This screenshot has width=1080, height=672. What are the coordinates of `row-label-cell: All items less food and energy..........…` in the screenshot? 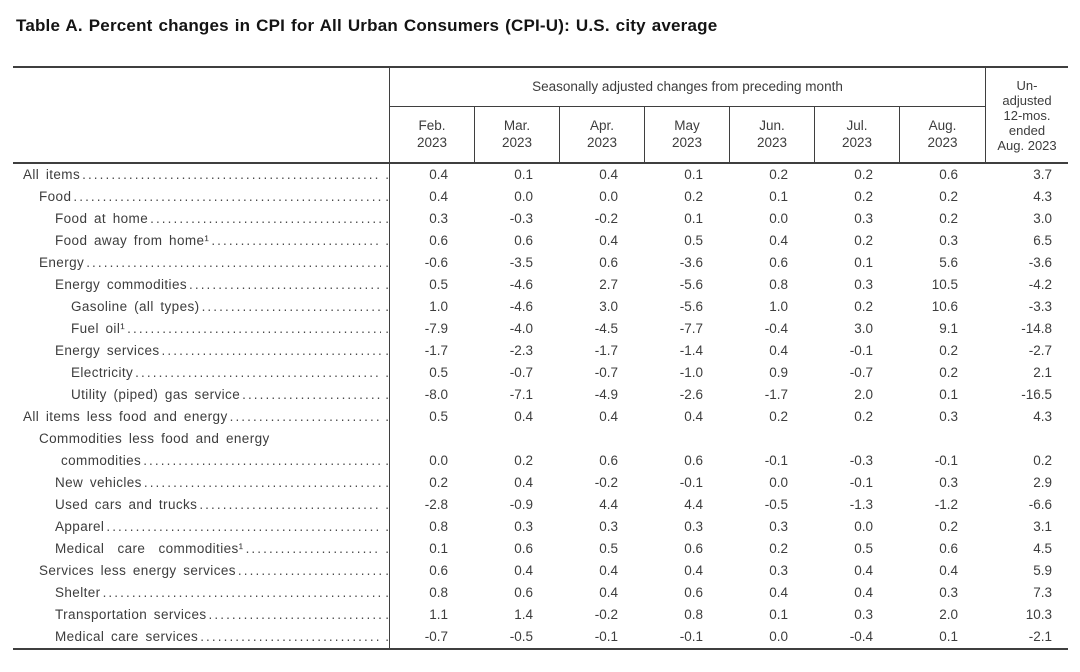 It's located at (201, 417).